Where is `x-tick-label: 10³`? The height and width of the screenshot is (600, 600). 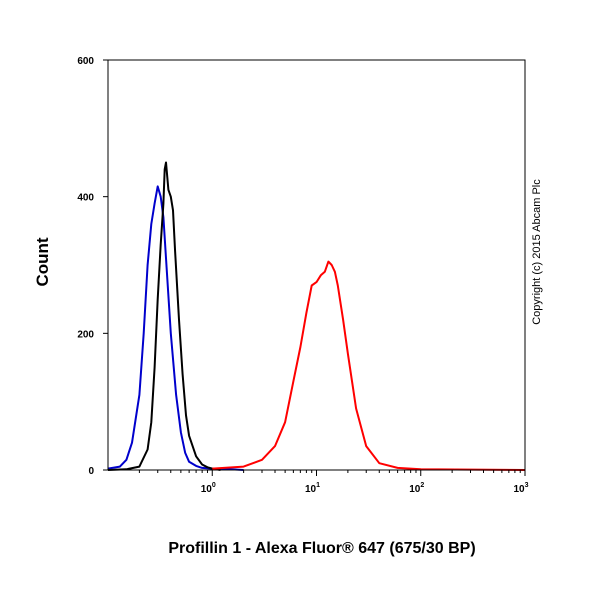 x-tick-label: 10³ is located at coordinates (520, 488).